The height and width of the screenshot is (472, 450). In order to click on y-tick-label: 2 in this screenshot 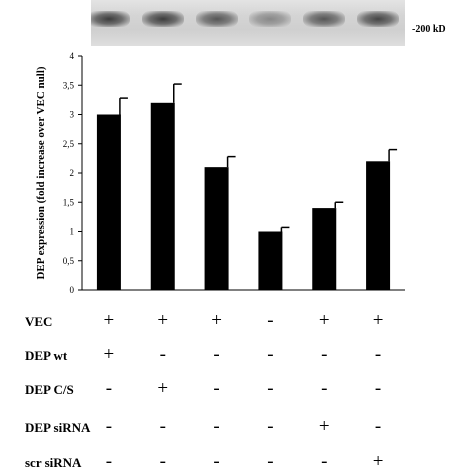, I will do `click(72, 173)`.